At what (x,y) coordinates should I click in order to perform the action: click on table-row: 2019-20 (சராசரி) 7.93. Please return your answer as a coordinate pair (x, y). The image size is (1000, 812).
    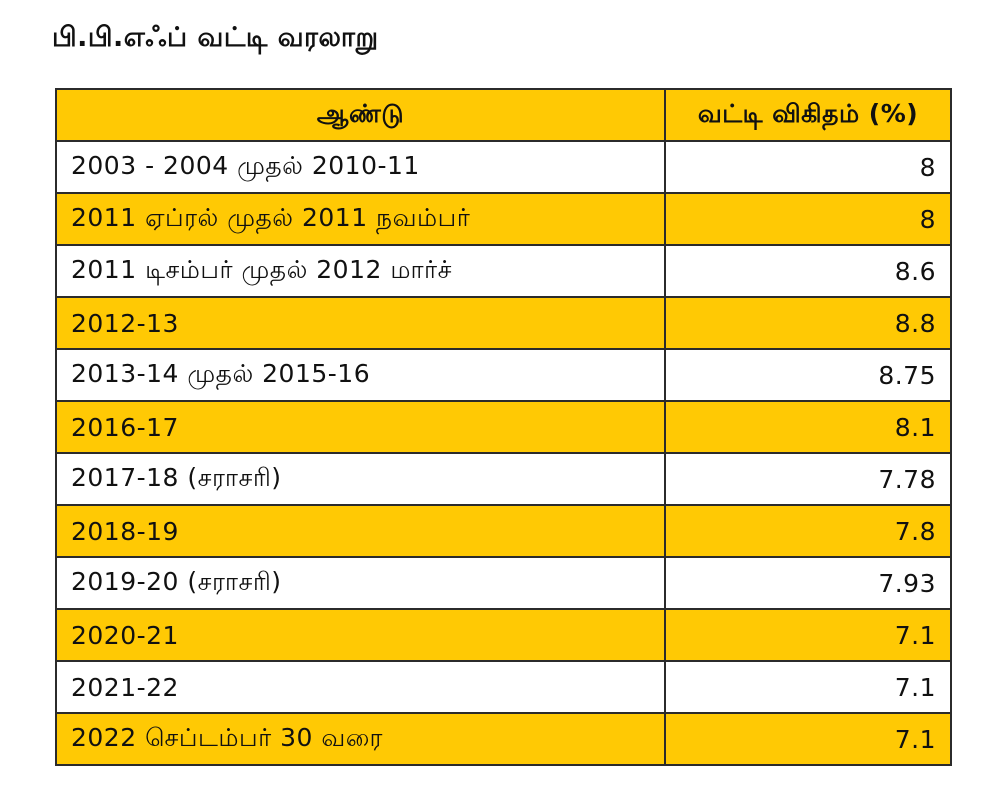
    Looking at the image, I should click on (503, 583).